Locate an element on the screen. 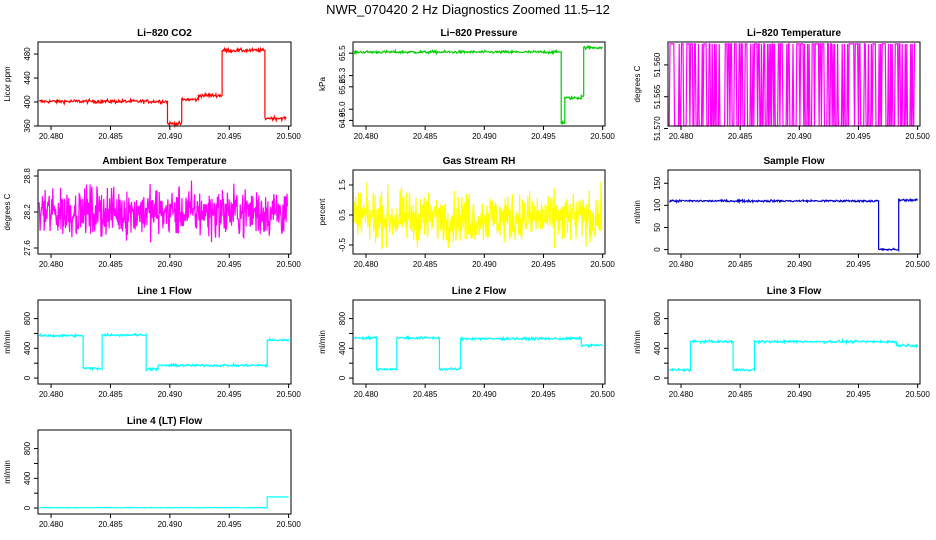 This screenshot has height=540, width=936. y-tick-label: 65.0 is located at coordinates (342, 109).